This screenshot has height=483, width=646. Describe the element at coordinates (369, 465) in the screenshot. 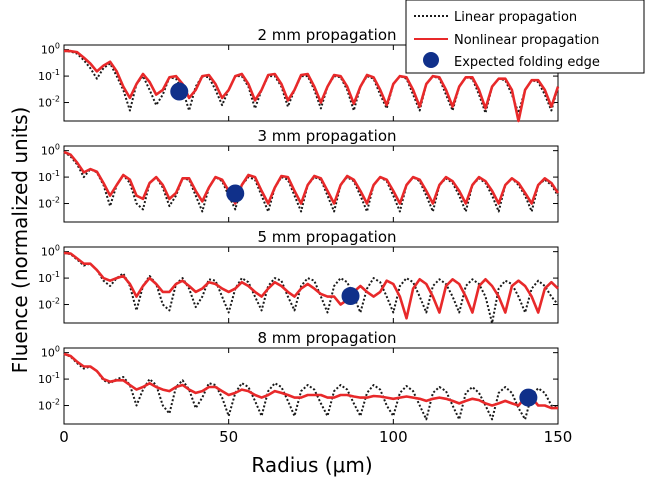

I see `x-axis-label-close: )` at that location.